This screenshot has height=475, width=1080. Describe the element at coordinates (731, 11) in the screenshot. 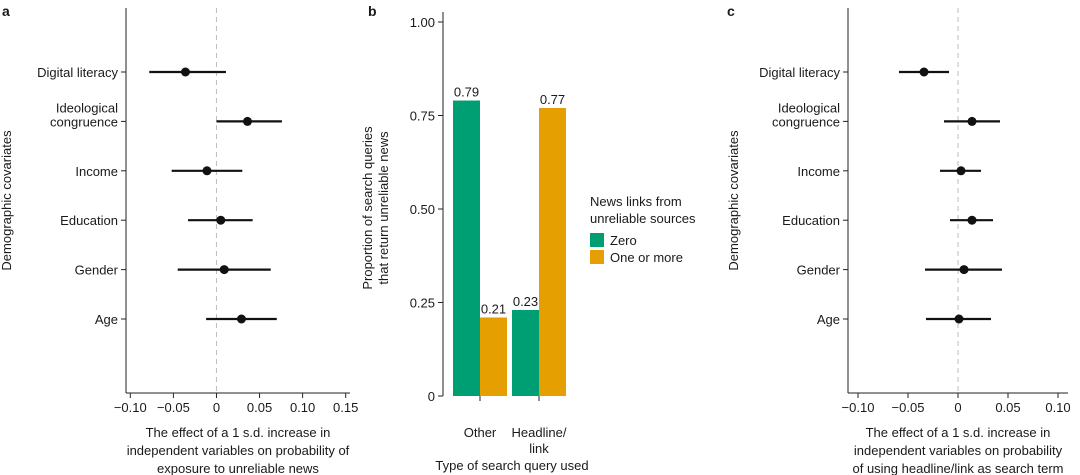

I see `panel-letter-c: c` at that location.